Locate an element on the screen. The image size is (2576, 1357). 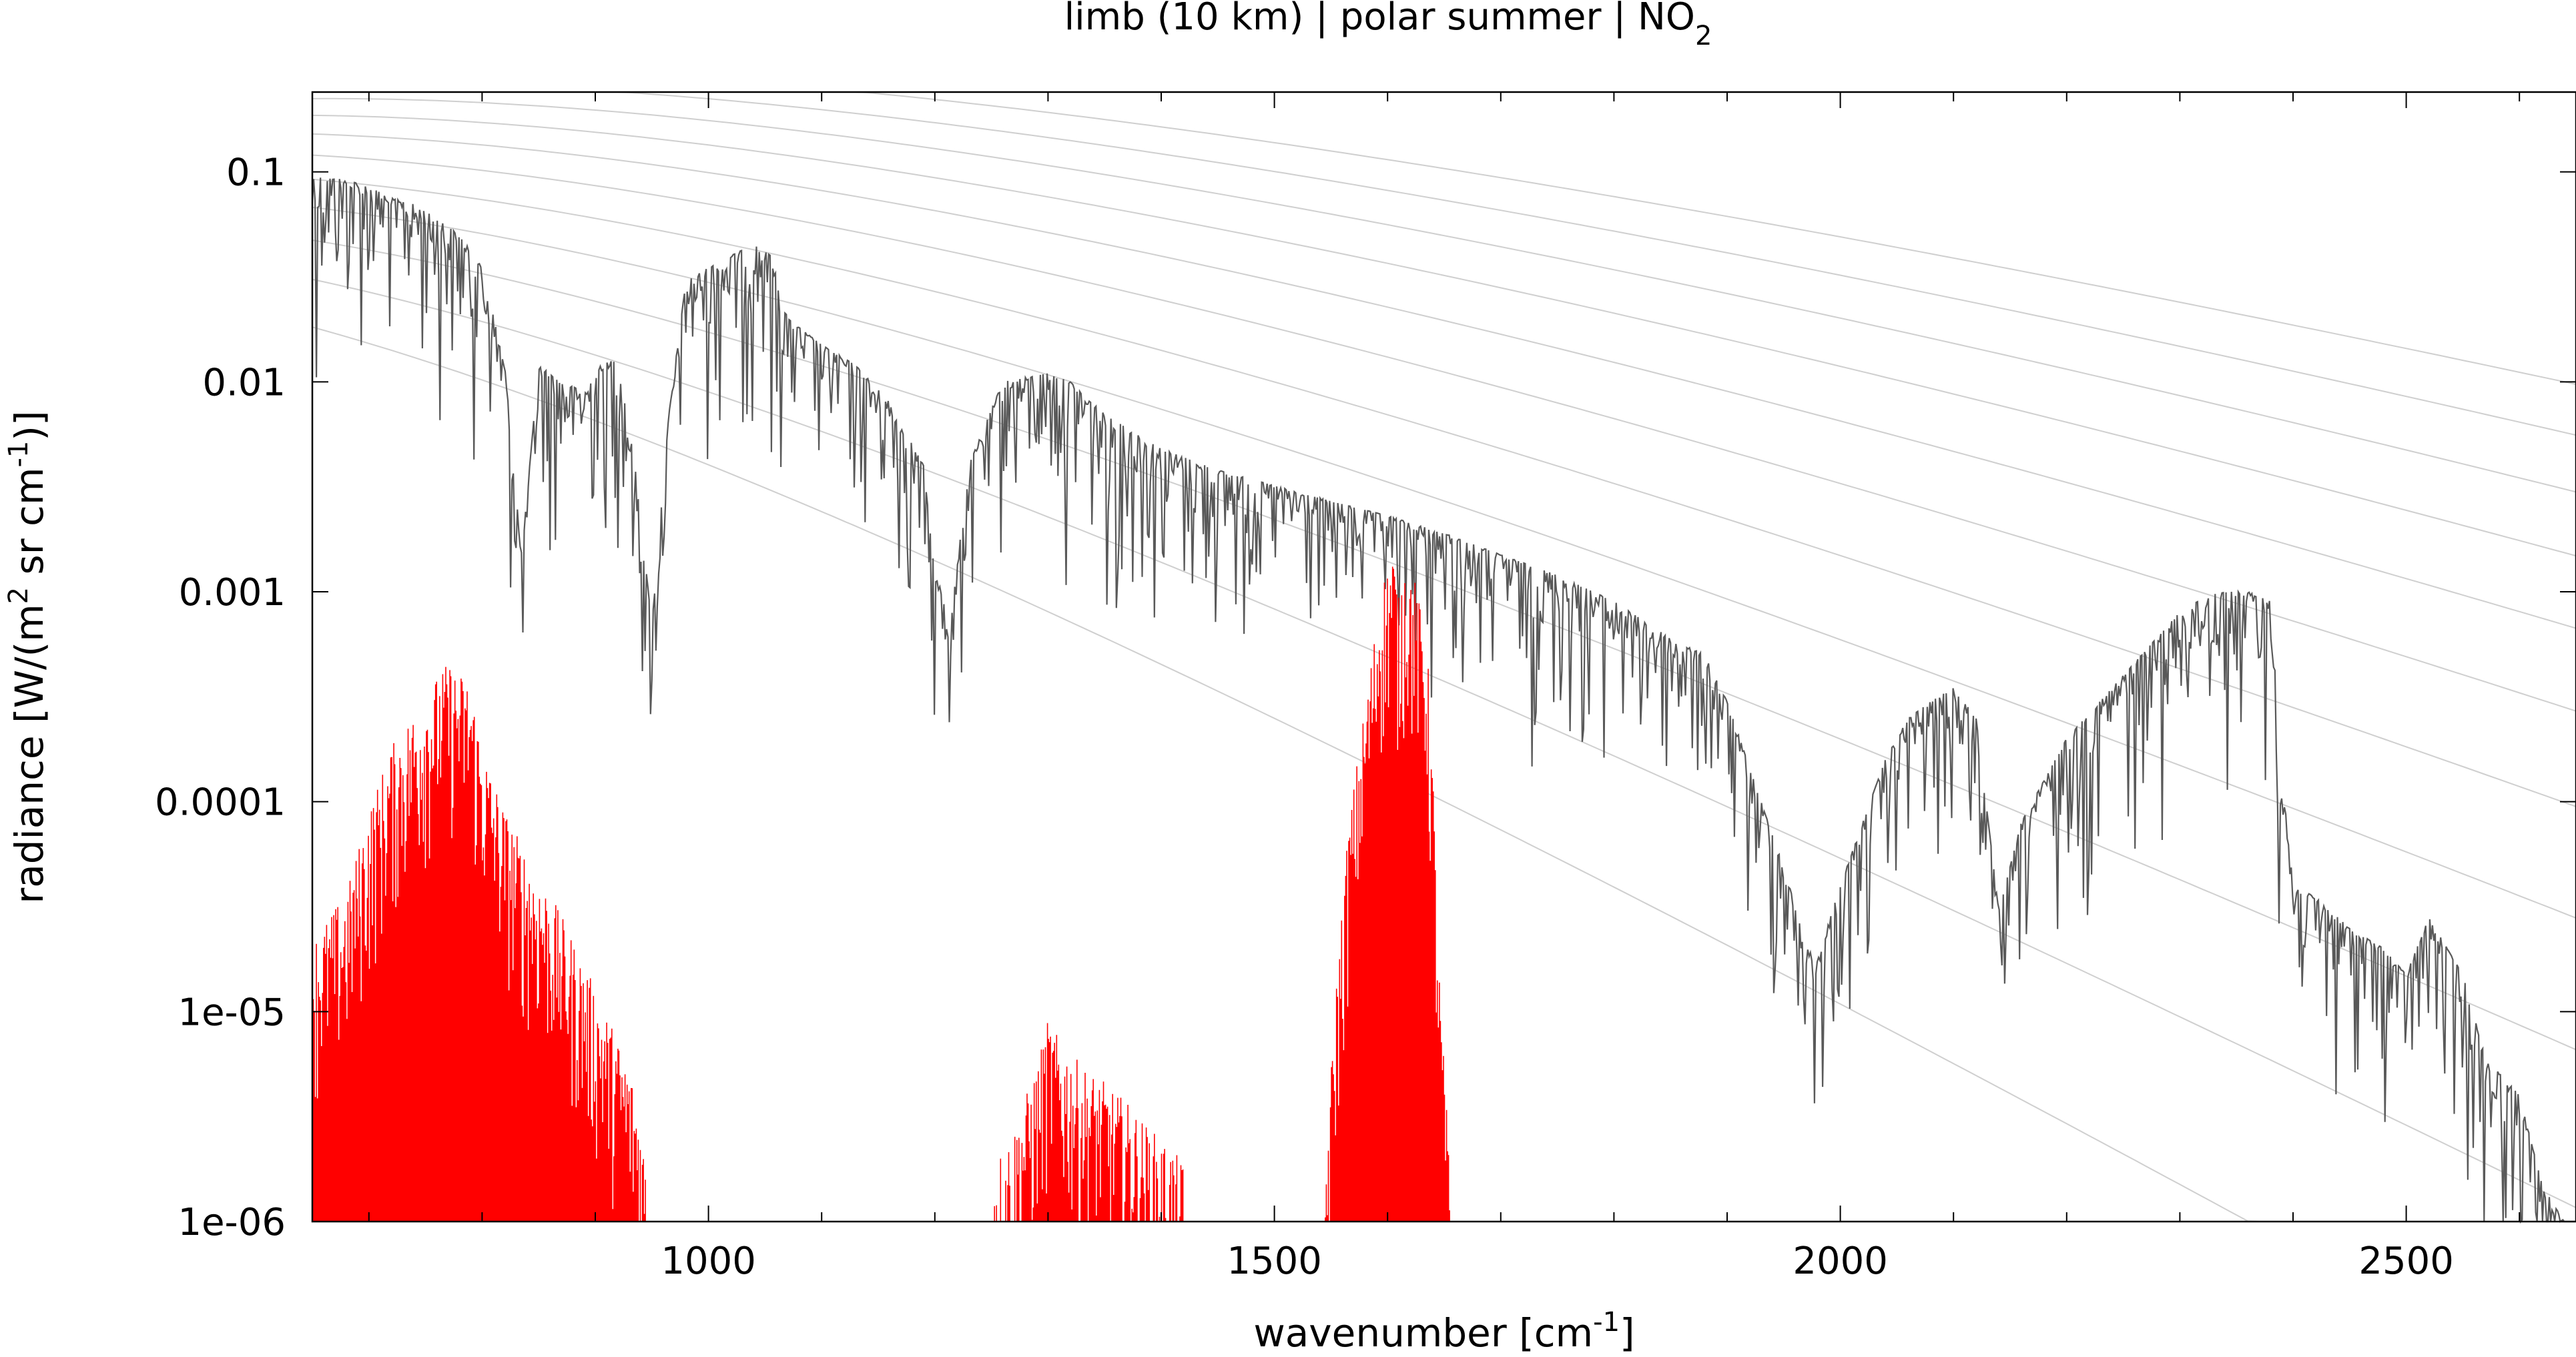
y-axis-label: radiance [W/(m2 sr cm-1)] is located at coordinates (27, 656).